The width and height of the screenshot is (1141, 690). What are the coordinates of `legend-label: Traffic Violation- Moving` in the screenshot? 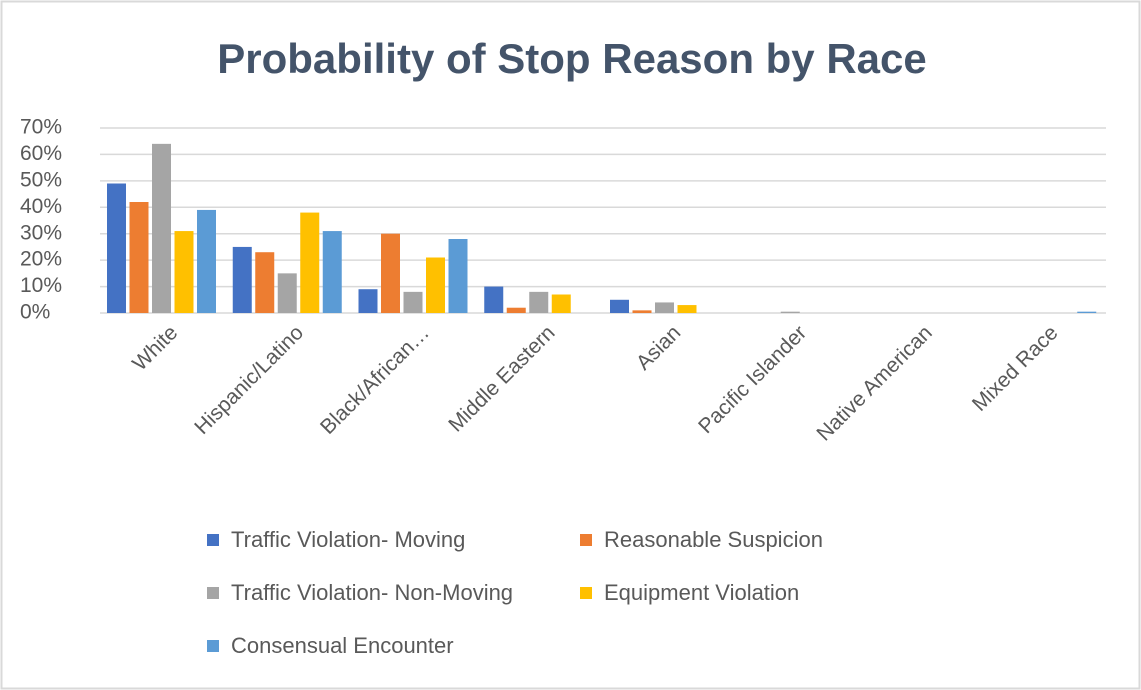 It's located at (348, 539).